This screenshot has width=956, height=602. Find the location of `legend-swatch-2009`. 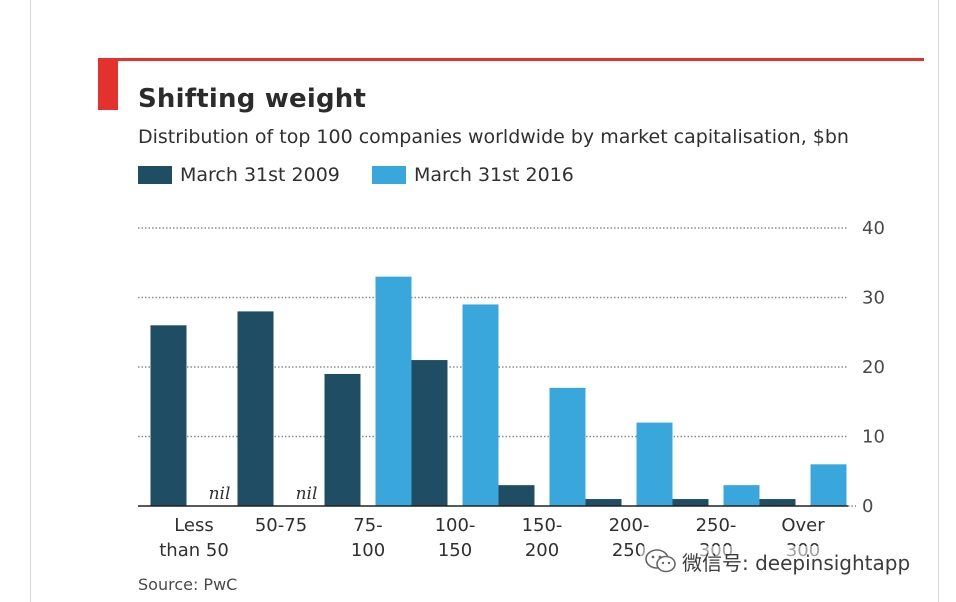

legend-swatch-2009 is located at coordinates (155, 175).